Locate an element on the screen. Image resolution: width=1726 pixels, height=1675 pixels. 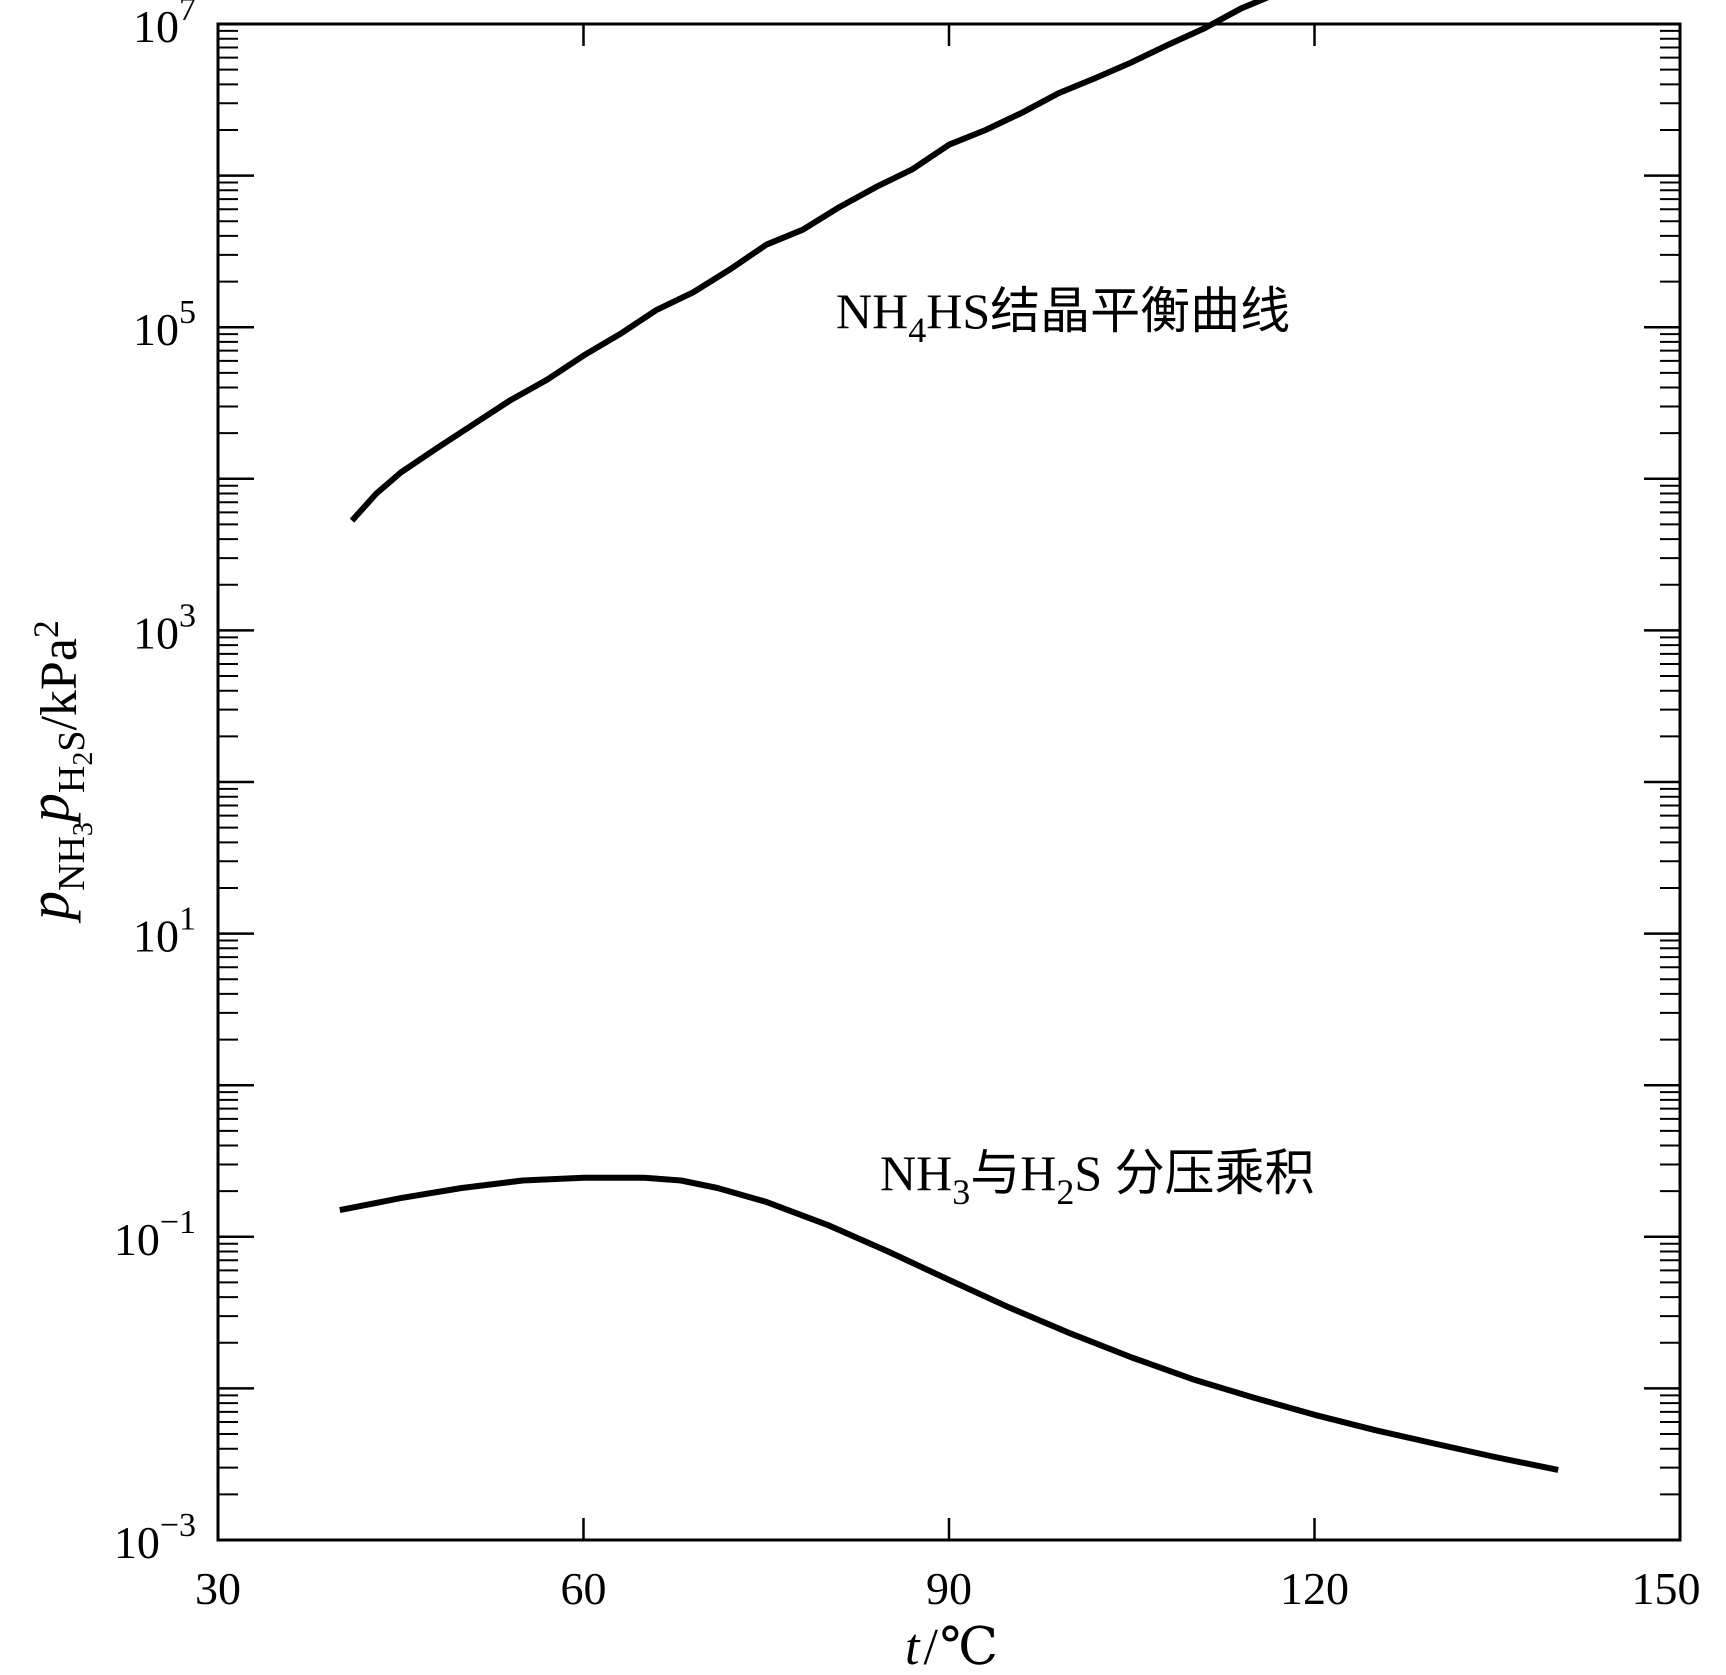
series-line-partial-pressure is located at coordinates (949, 1323).